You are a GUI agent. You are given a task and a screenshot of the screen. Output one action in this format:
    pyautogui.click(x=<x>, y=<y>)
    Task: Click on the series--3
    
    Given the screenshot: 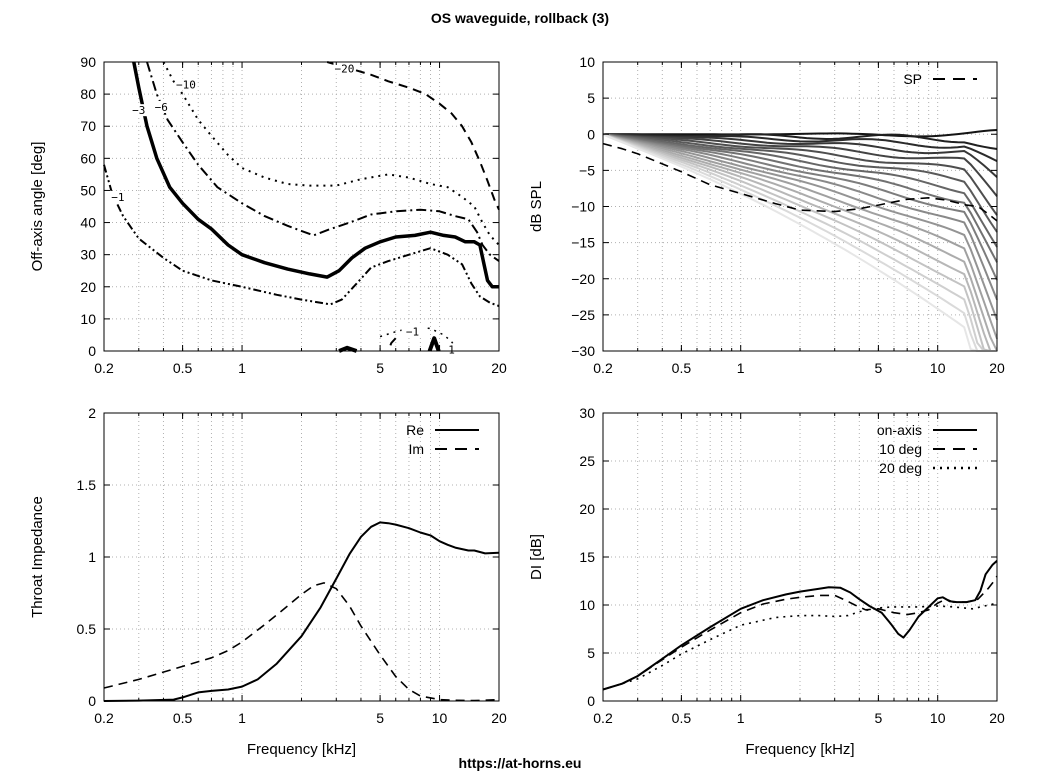 What is the action you would take?
    pyautogui.click(x=315, y=175)
    